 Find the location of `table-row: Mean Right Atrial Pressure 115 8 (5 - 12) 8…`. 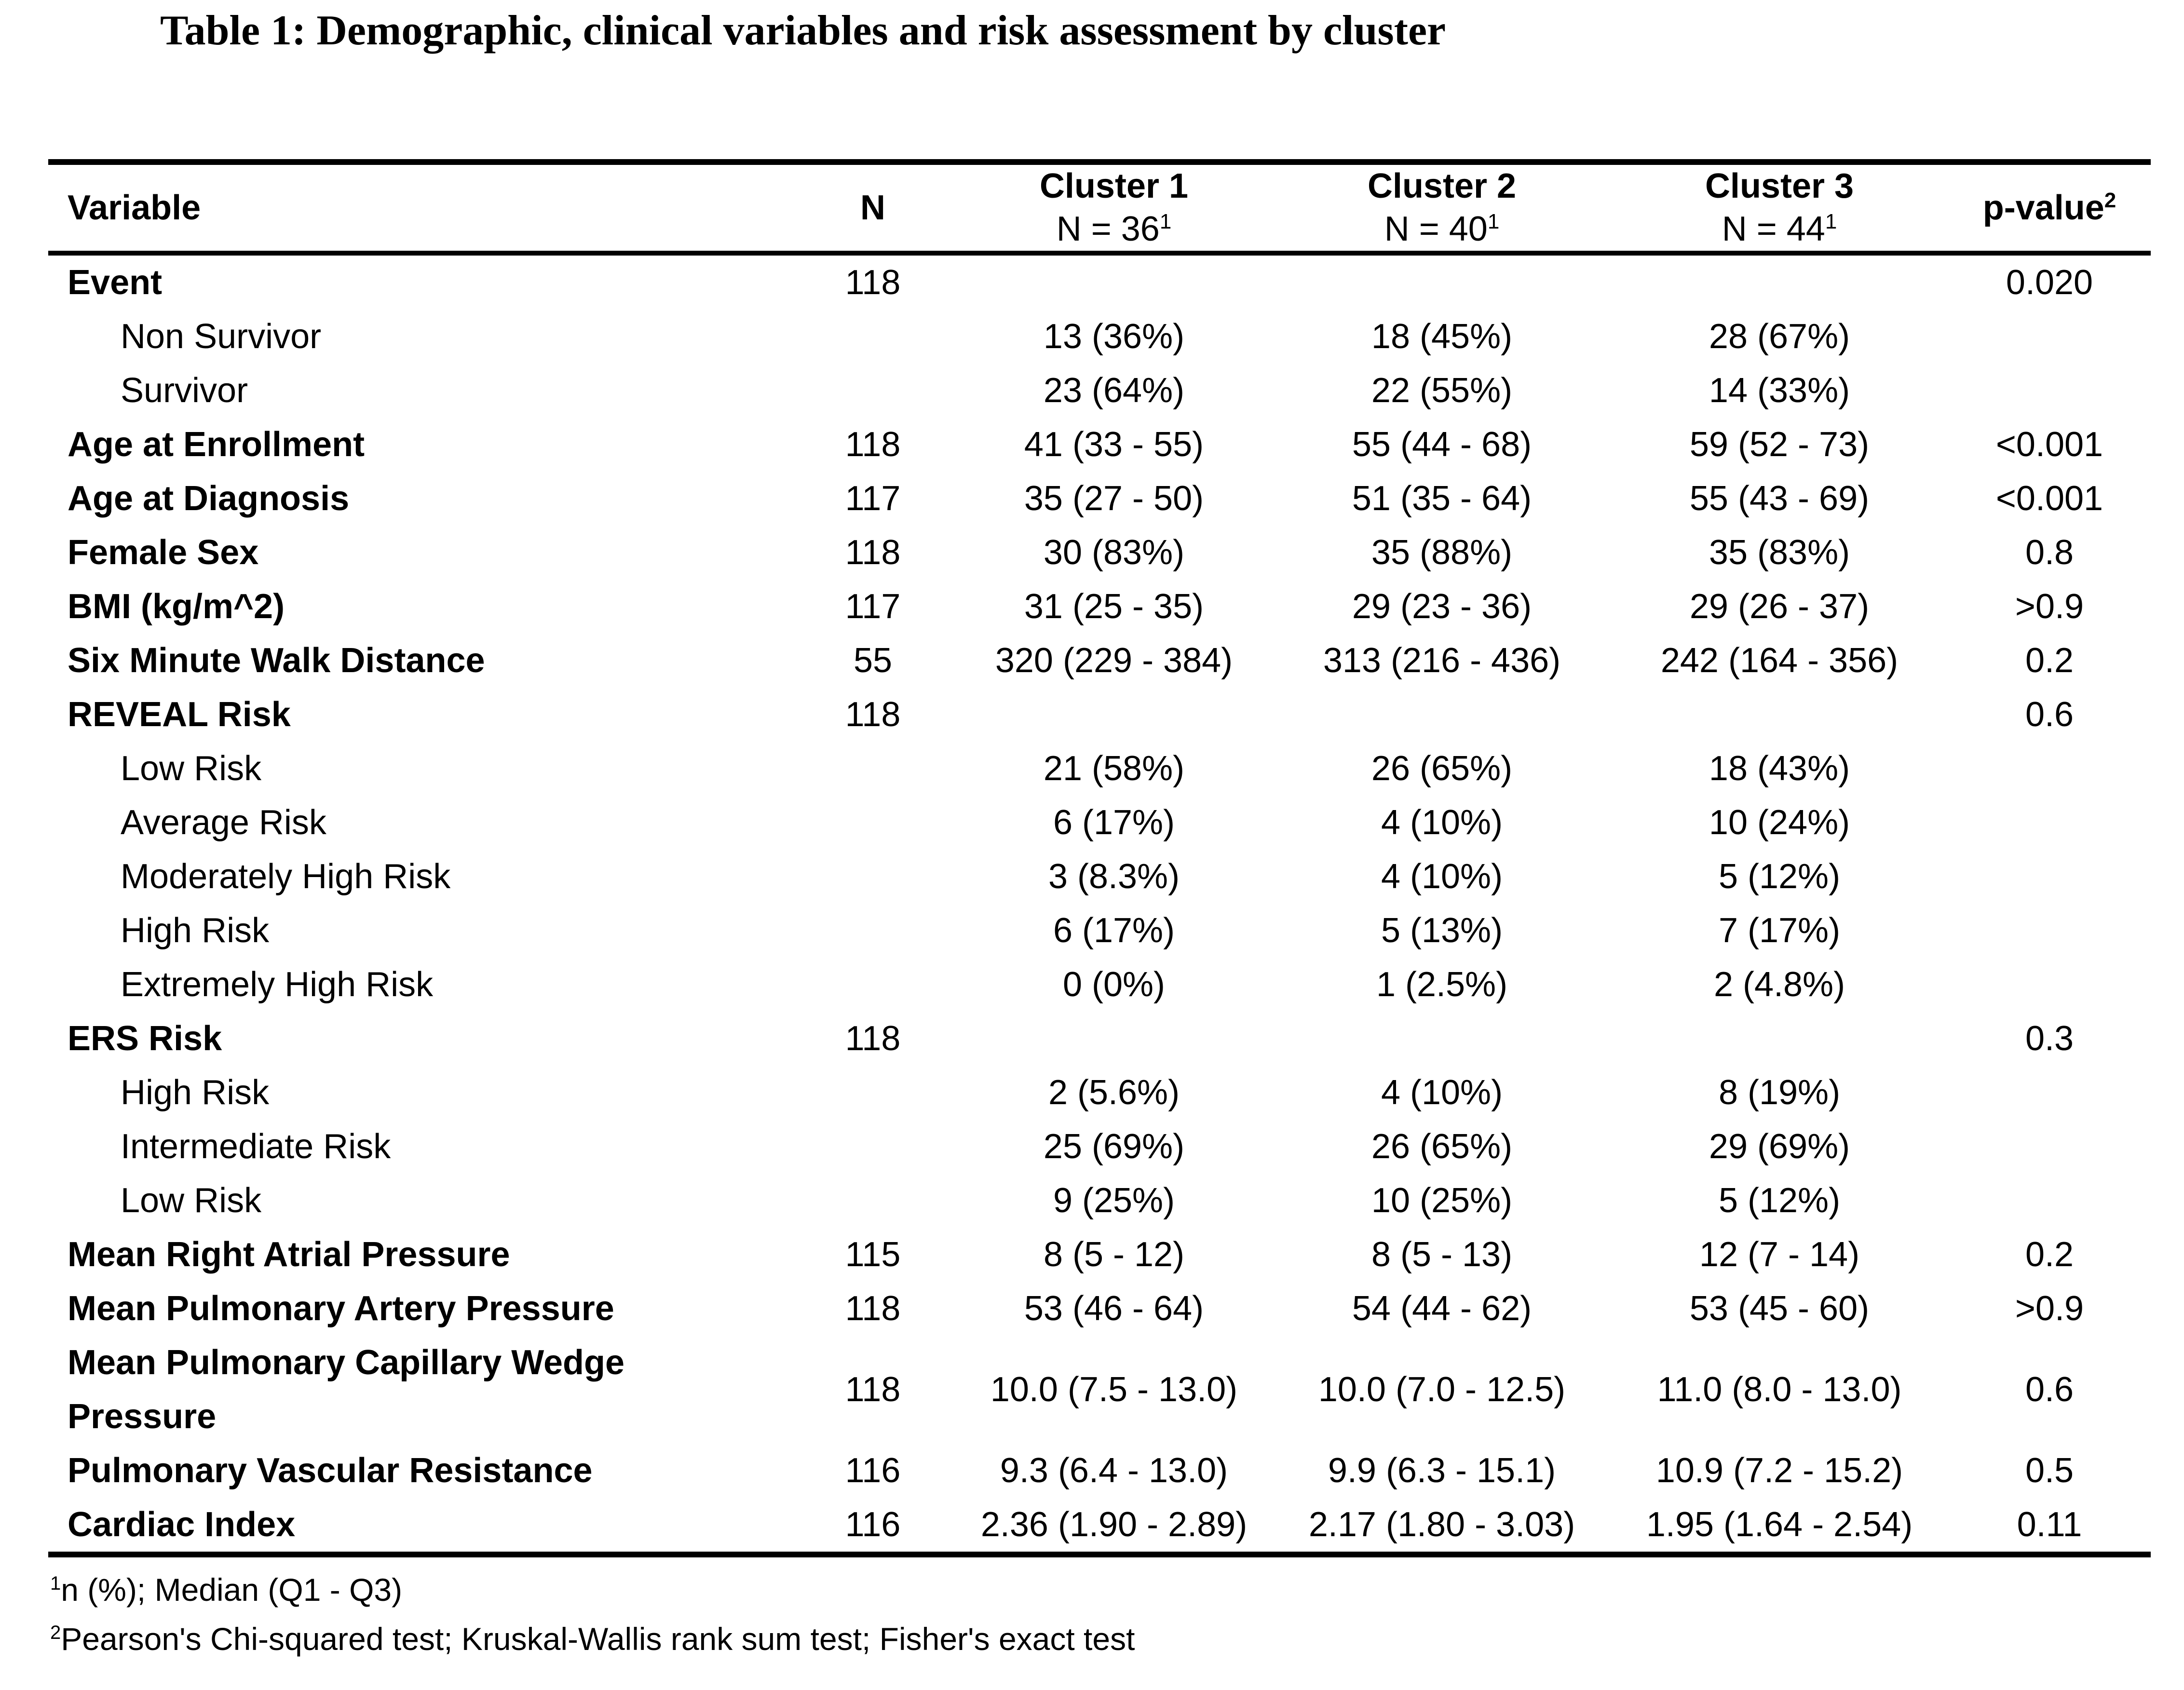

table-row: Mean Right Atrial Pressure 115 8 (5 - 12) 8… is located at coordinates (1099, 1255).